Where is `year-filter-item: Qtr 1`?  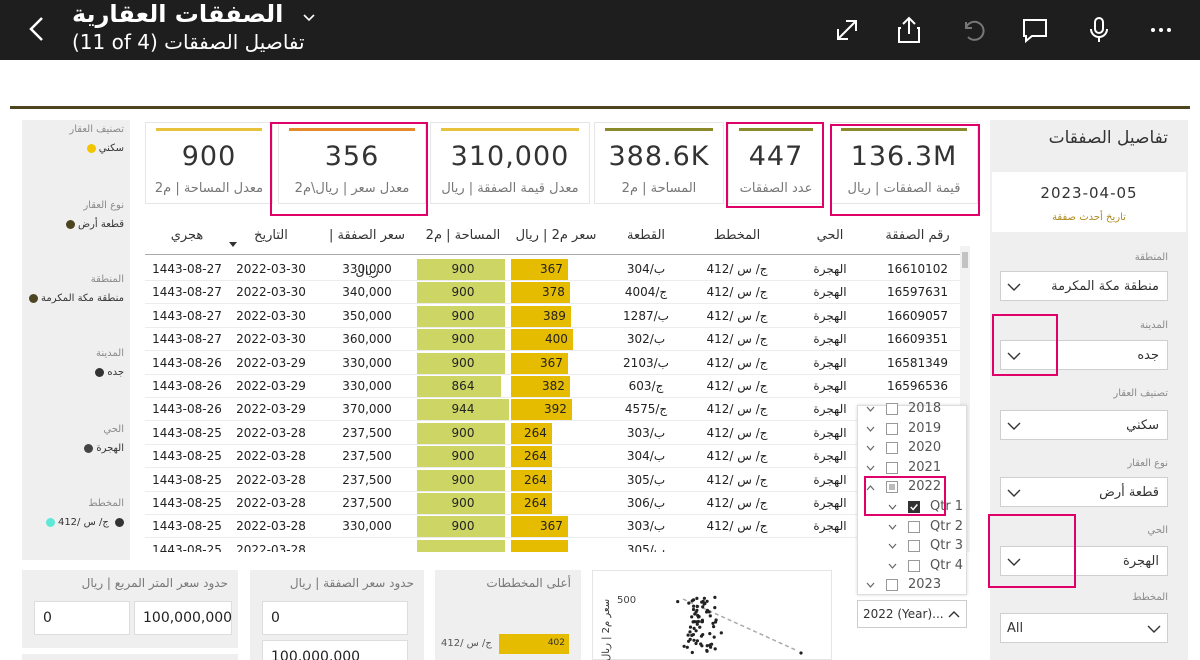
year-filter-item: Qtr 1 is located at coordinates (913, 508).